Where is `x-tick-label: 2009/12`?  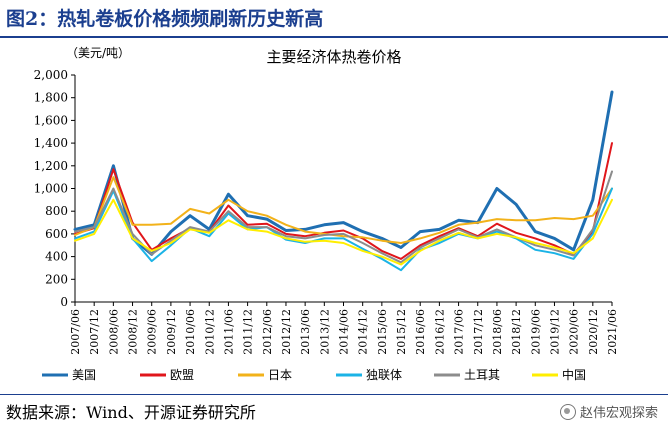 x-tick-label: 2009/12 is located at coordinates (171, 332).